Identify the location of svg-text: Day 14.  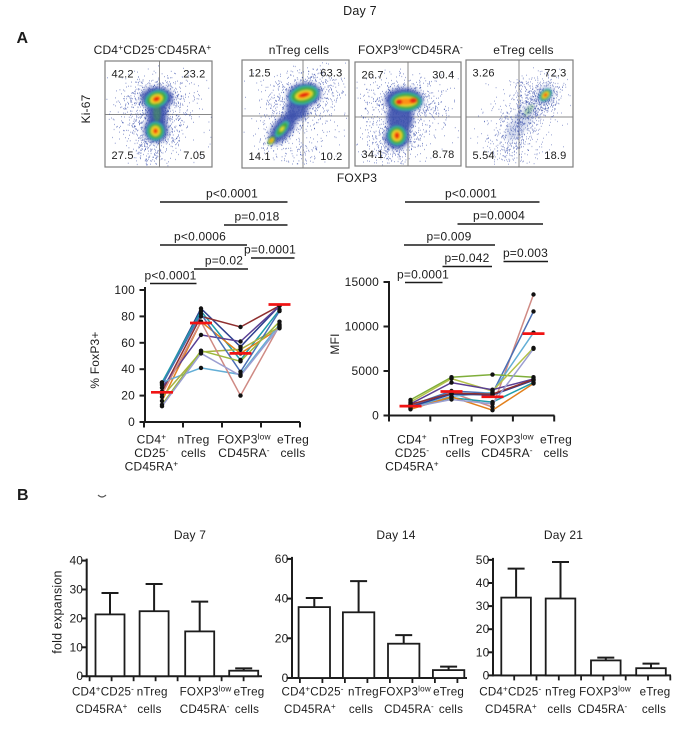
(395, 535).